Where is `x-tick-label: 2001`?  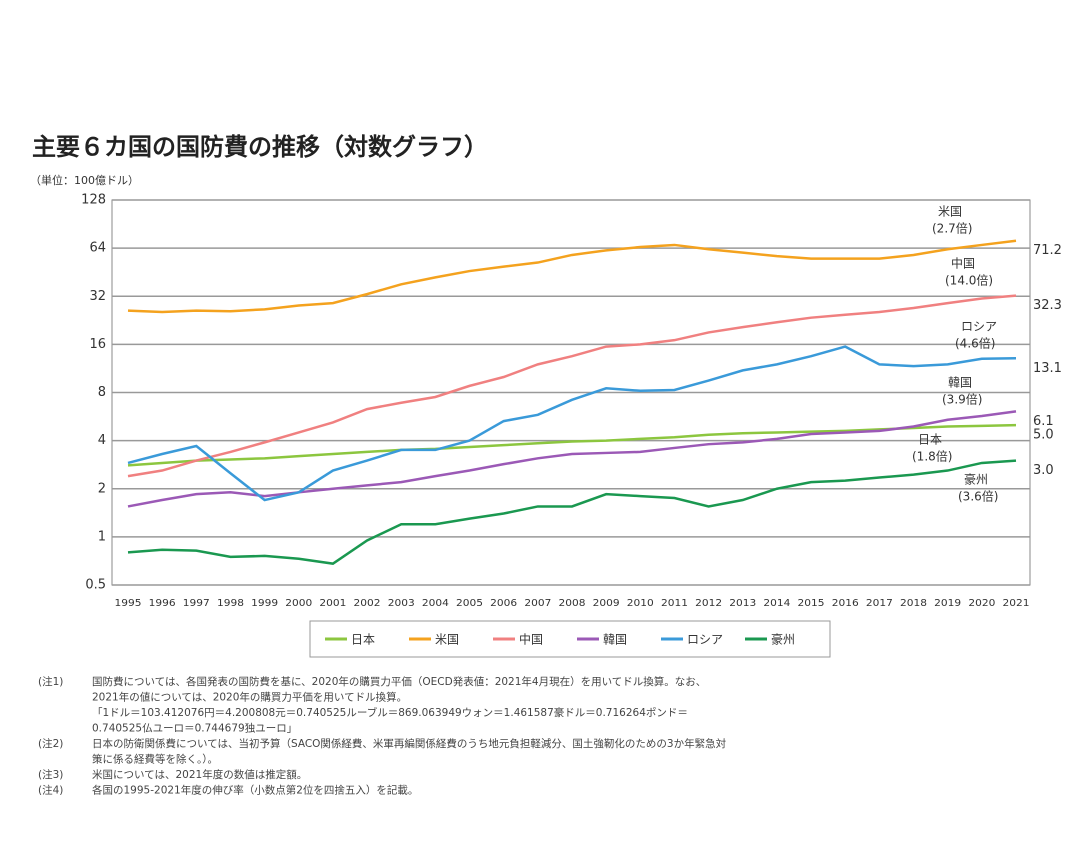 x-tick-label: 2001 is located at coordinates (332, 603).